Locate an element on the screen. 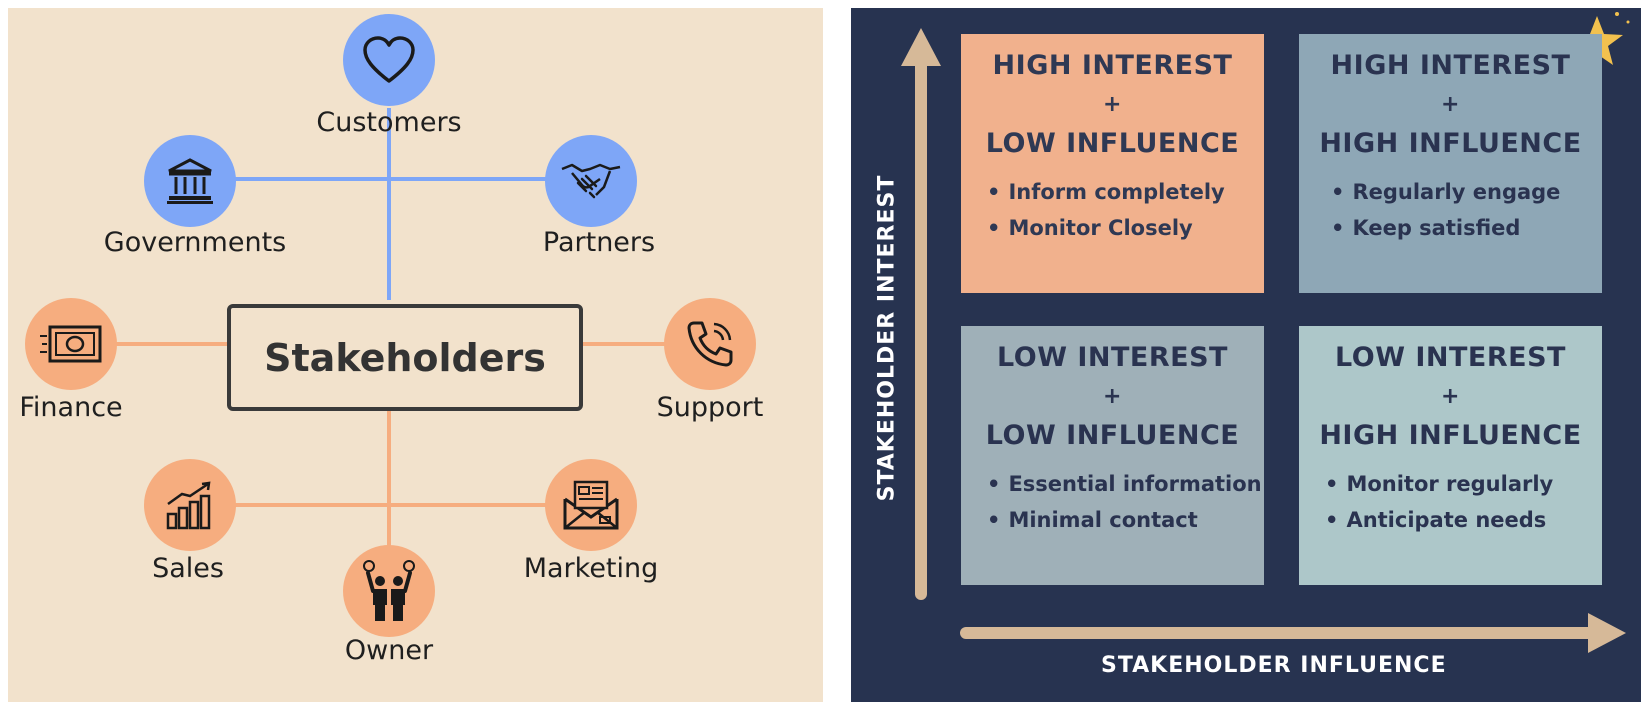  partners-label: Partners is located at coordinates (599, 242).